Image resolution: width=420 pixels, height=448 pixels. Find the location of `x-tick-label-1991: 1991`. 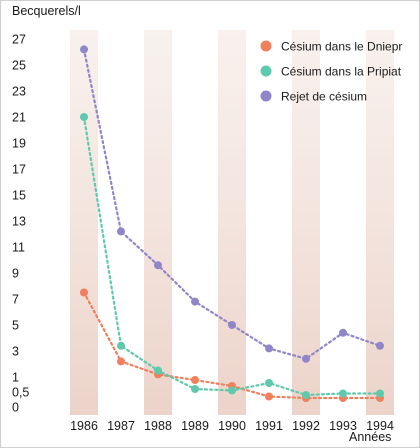

x-tick-label-1991: 1991 is located at coordinates (269, 426).